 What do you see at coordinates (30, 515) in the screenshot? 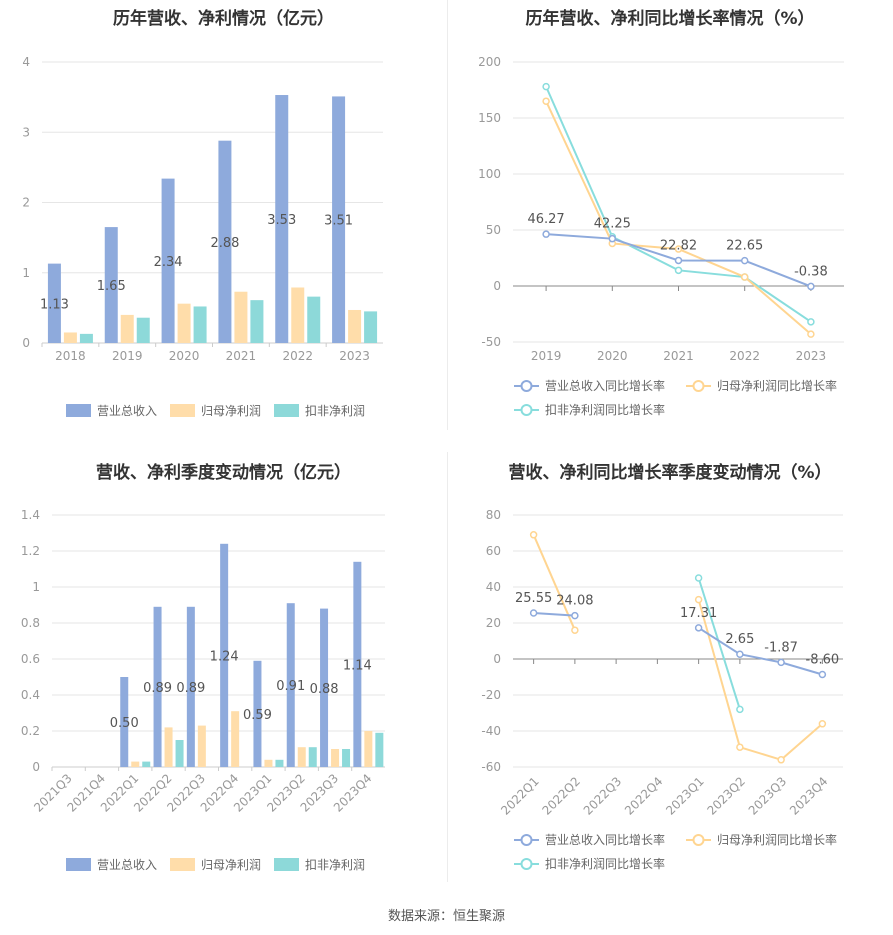
I see `y-tick-label: 1.4` at bounding box center [30, 515].